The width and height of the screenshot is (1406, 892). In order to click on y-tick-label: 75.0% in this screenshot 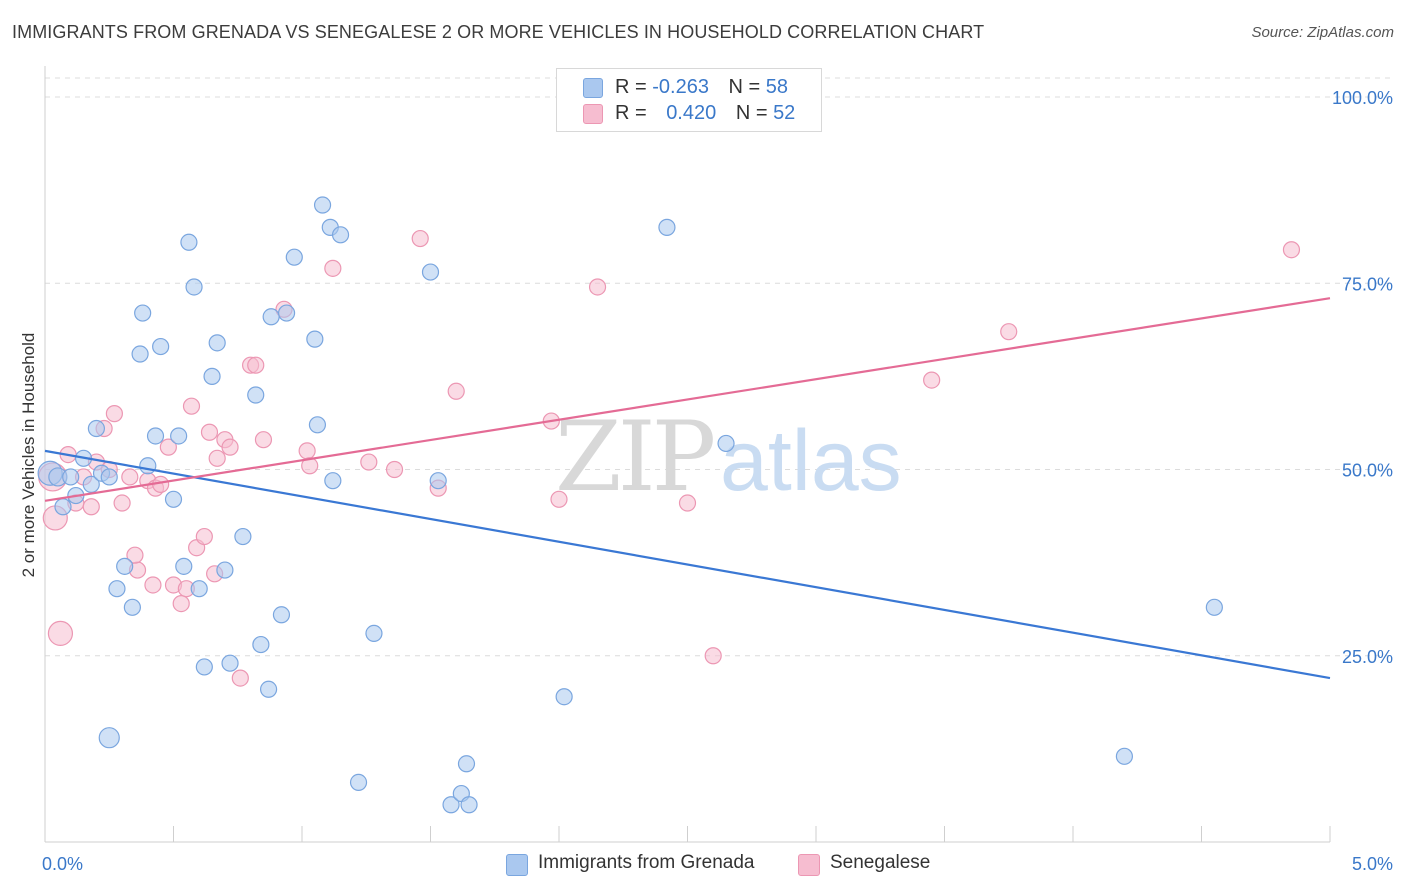, I will do `click(1367, 284)`.